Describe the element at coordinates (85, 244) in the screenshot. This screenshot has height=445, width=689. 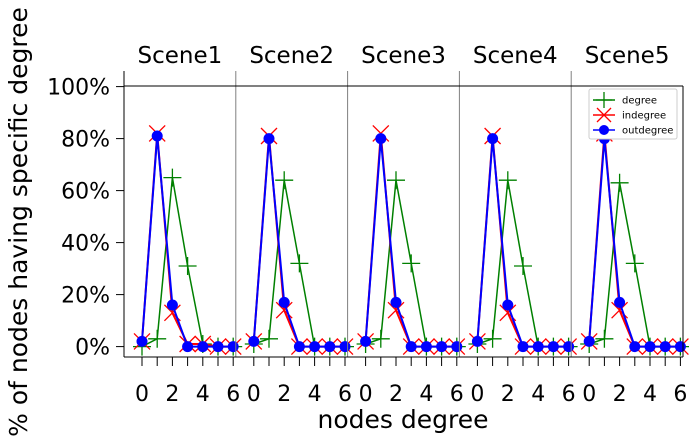
I see `y-tick-label: 40%` at that location.